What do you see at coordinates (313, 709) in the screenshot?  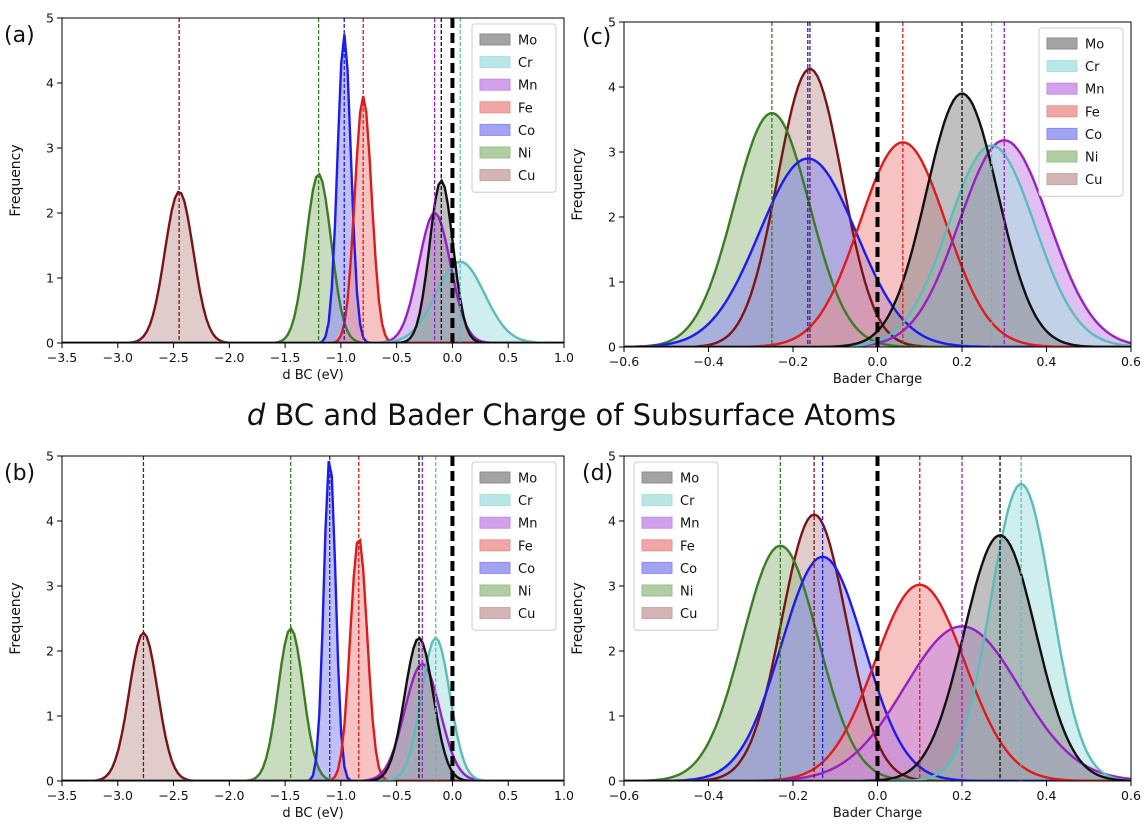 I see `area-Mo` at bounding box center [313, 709].